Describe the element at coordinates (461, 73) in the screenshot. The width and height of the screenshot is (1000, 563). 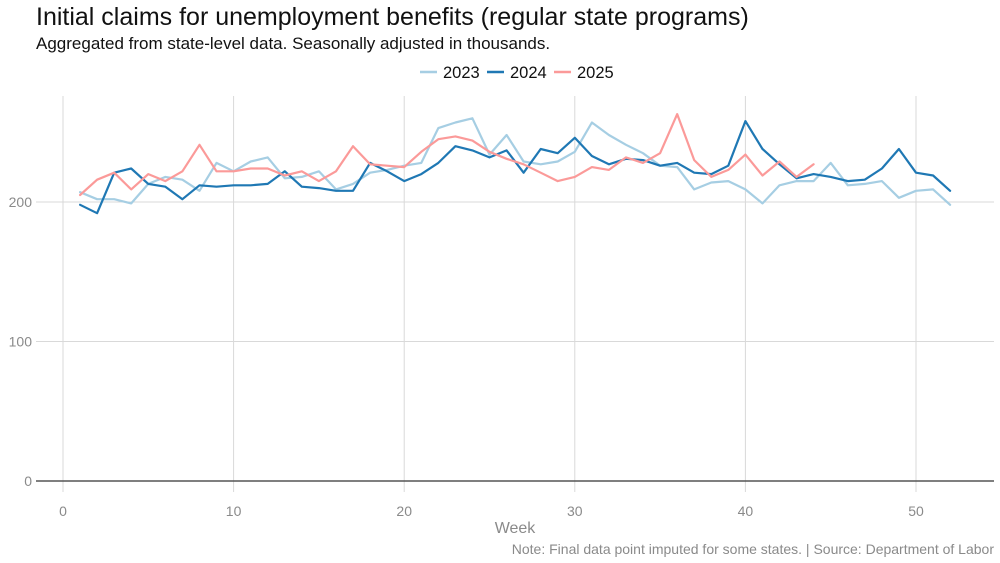
I see `legend-label-2023: 2023` at that location.